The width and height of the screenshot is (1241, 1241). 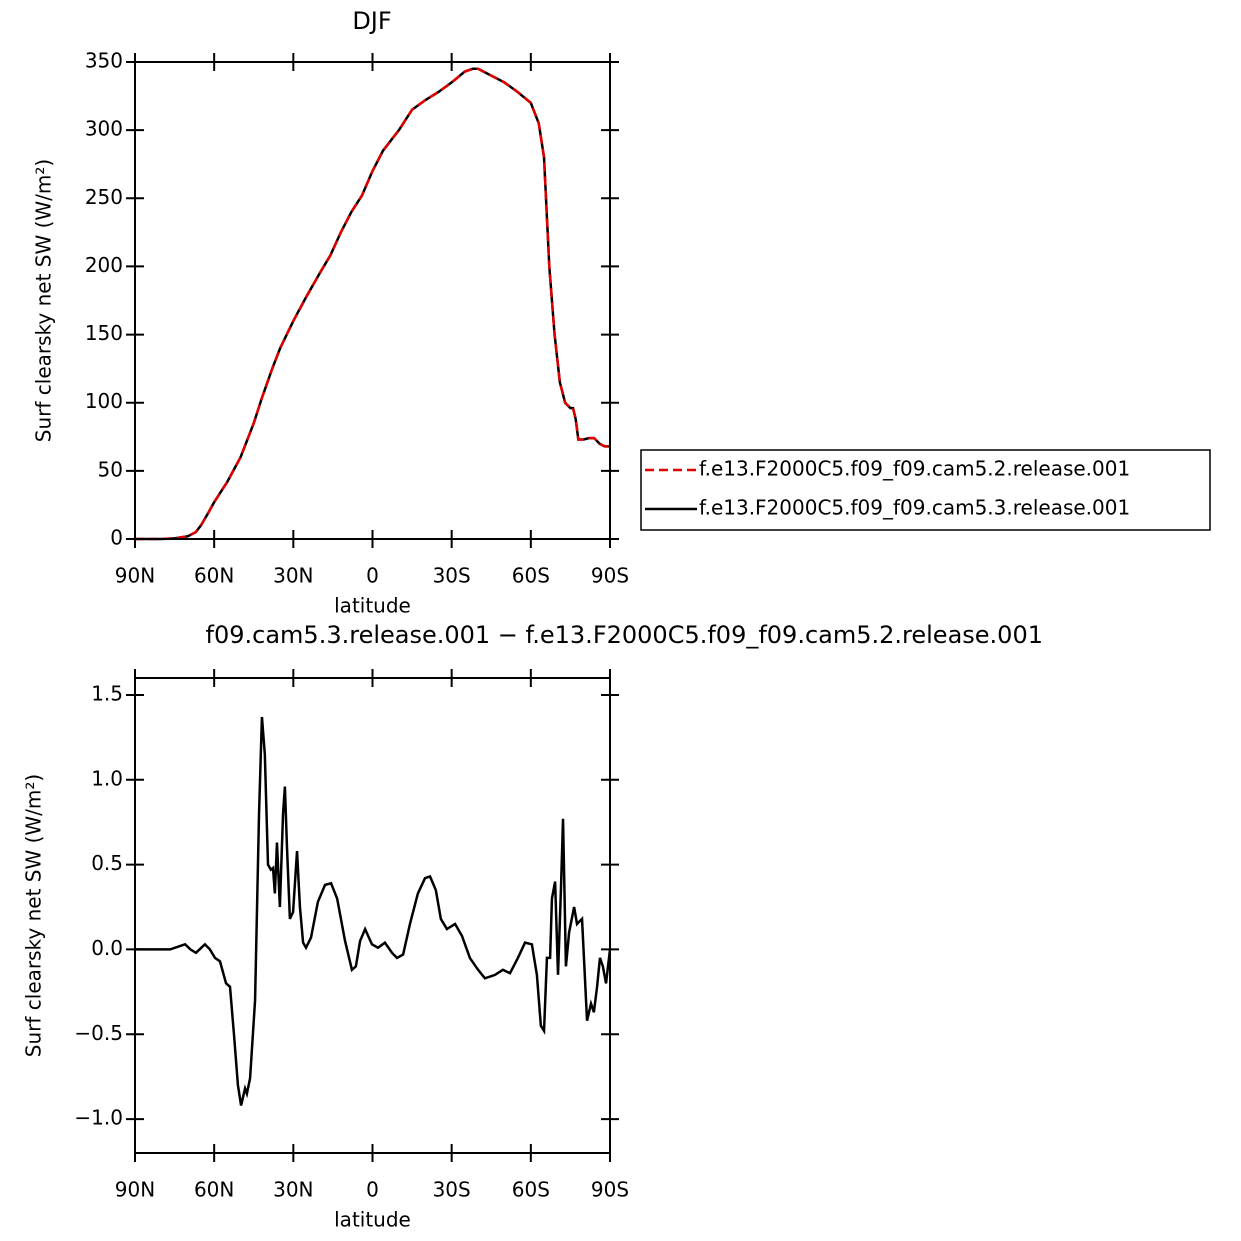 What do you see at coordinates (104, 129) in the screenshot?
I see `y-tick-label: 300` at bounding box center [104, 129].